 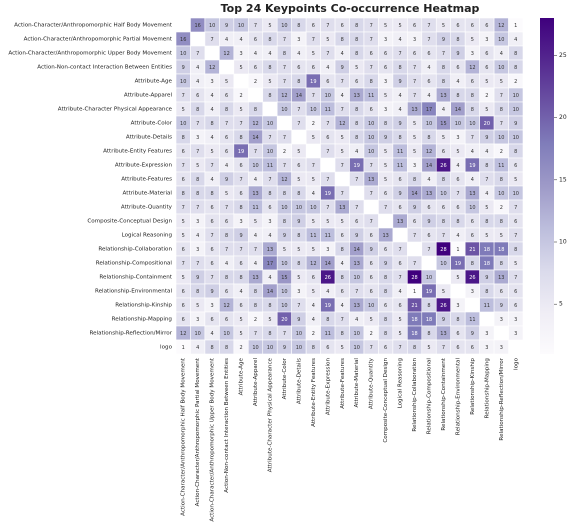 I want to click on y-tick-label: logo, so click(x=166, y=348).